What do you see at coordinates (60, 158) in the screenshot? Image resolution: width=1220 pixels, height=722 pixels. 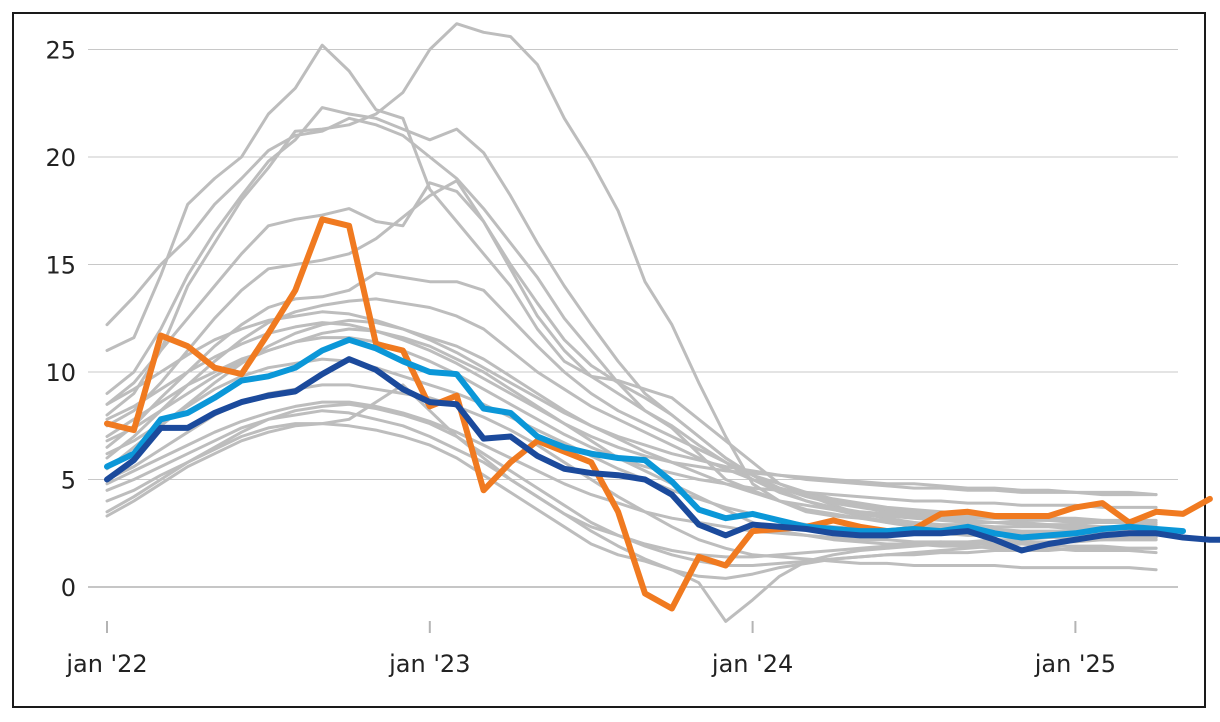 I see `y-tick-label-20: 20` at bounding box center [60, 158].